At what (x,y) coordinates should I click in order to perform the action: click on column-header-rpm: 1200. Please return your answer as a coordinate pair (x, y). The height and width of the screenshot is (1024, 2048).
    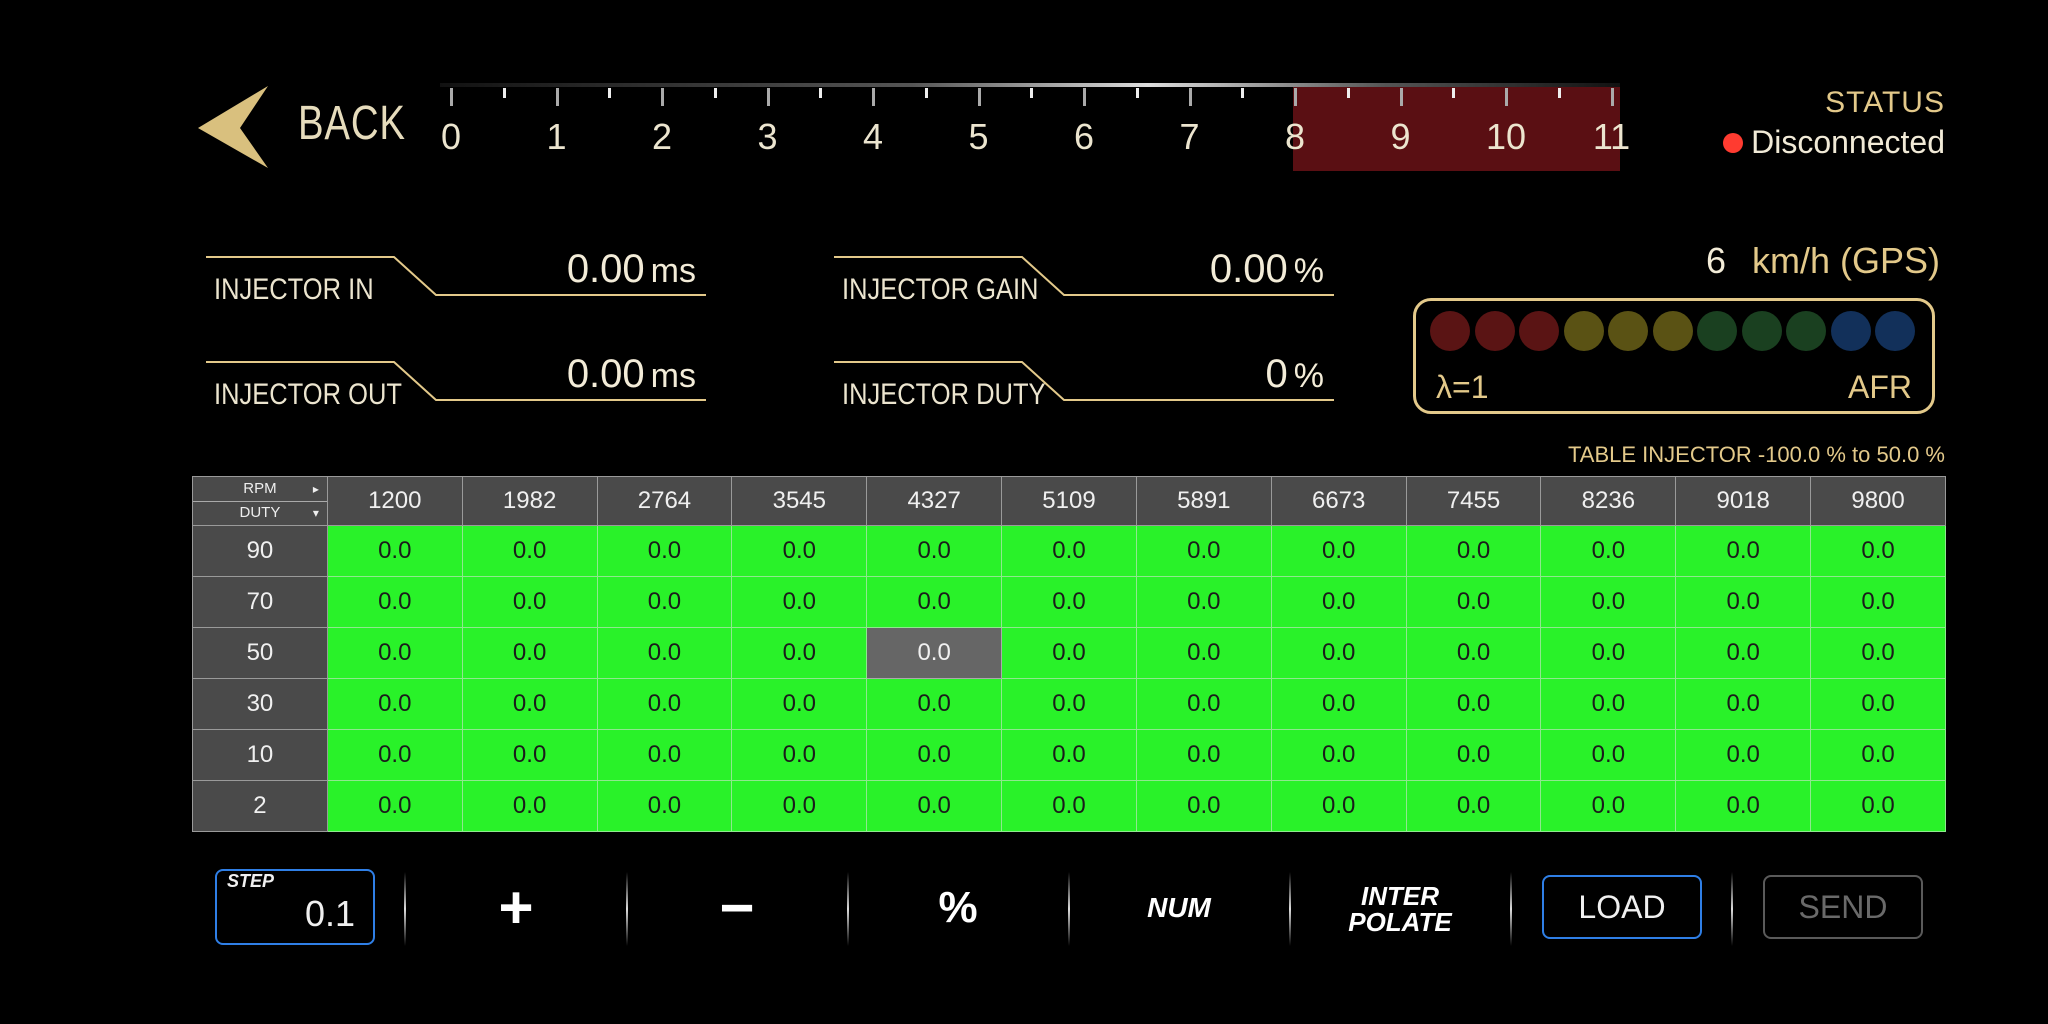
    Looking at the image, I should click on (394, 501).